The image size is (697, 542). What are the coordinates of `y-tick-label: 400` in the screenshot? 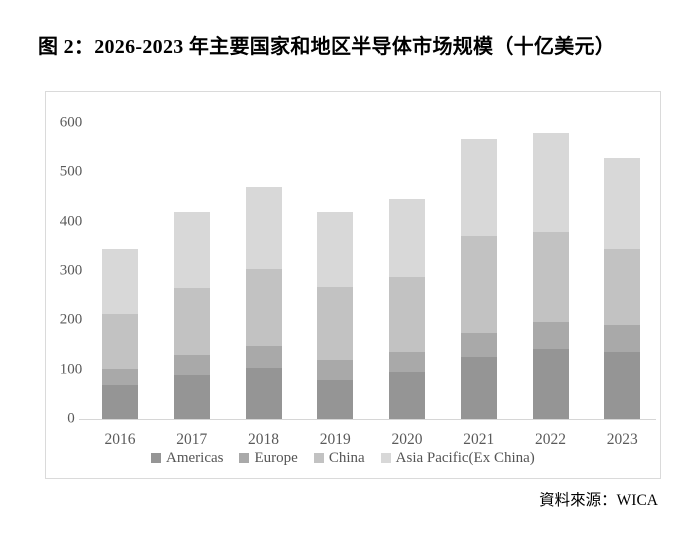 It's located at (71, 221).